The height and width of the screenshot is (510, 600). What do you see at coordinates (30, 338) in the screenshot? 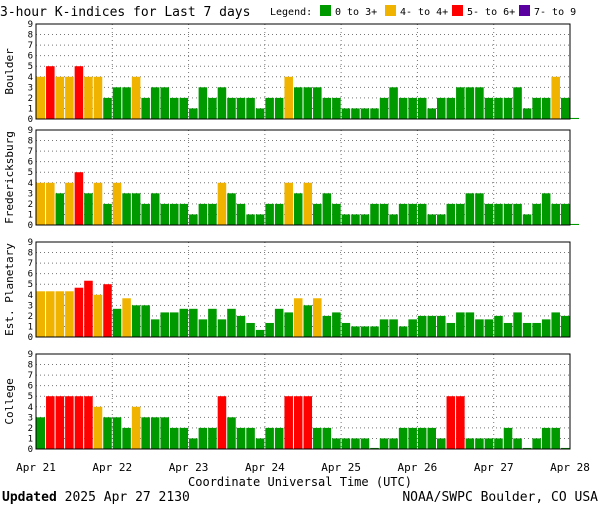
I see `y-tick-label: 0` at bounding box center [30, 338].